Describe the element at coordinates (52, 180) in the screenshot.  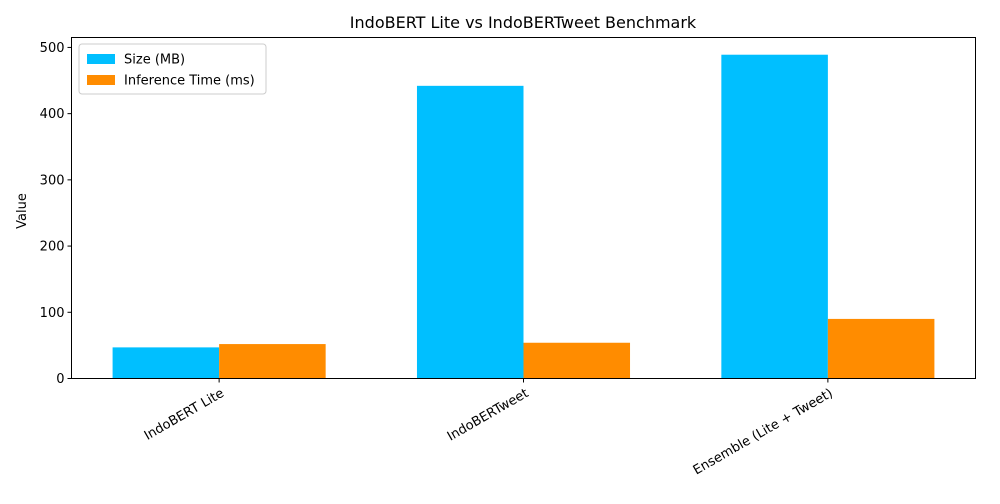
I see `y-tick-label: 300` at that location.